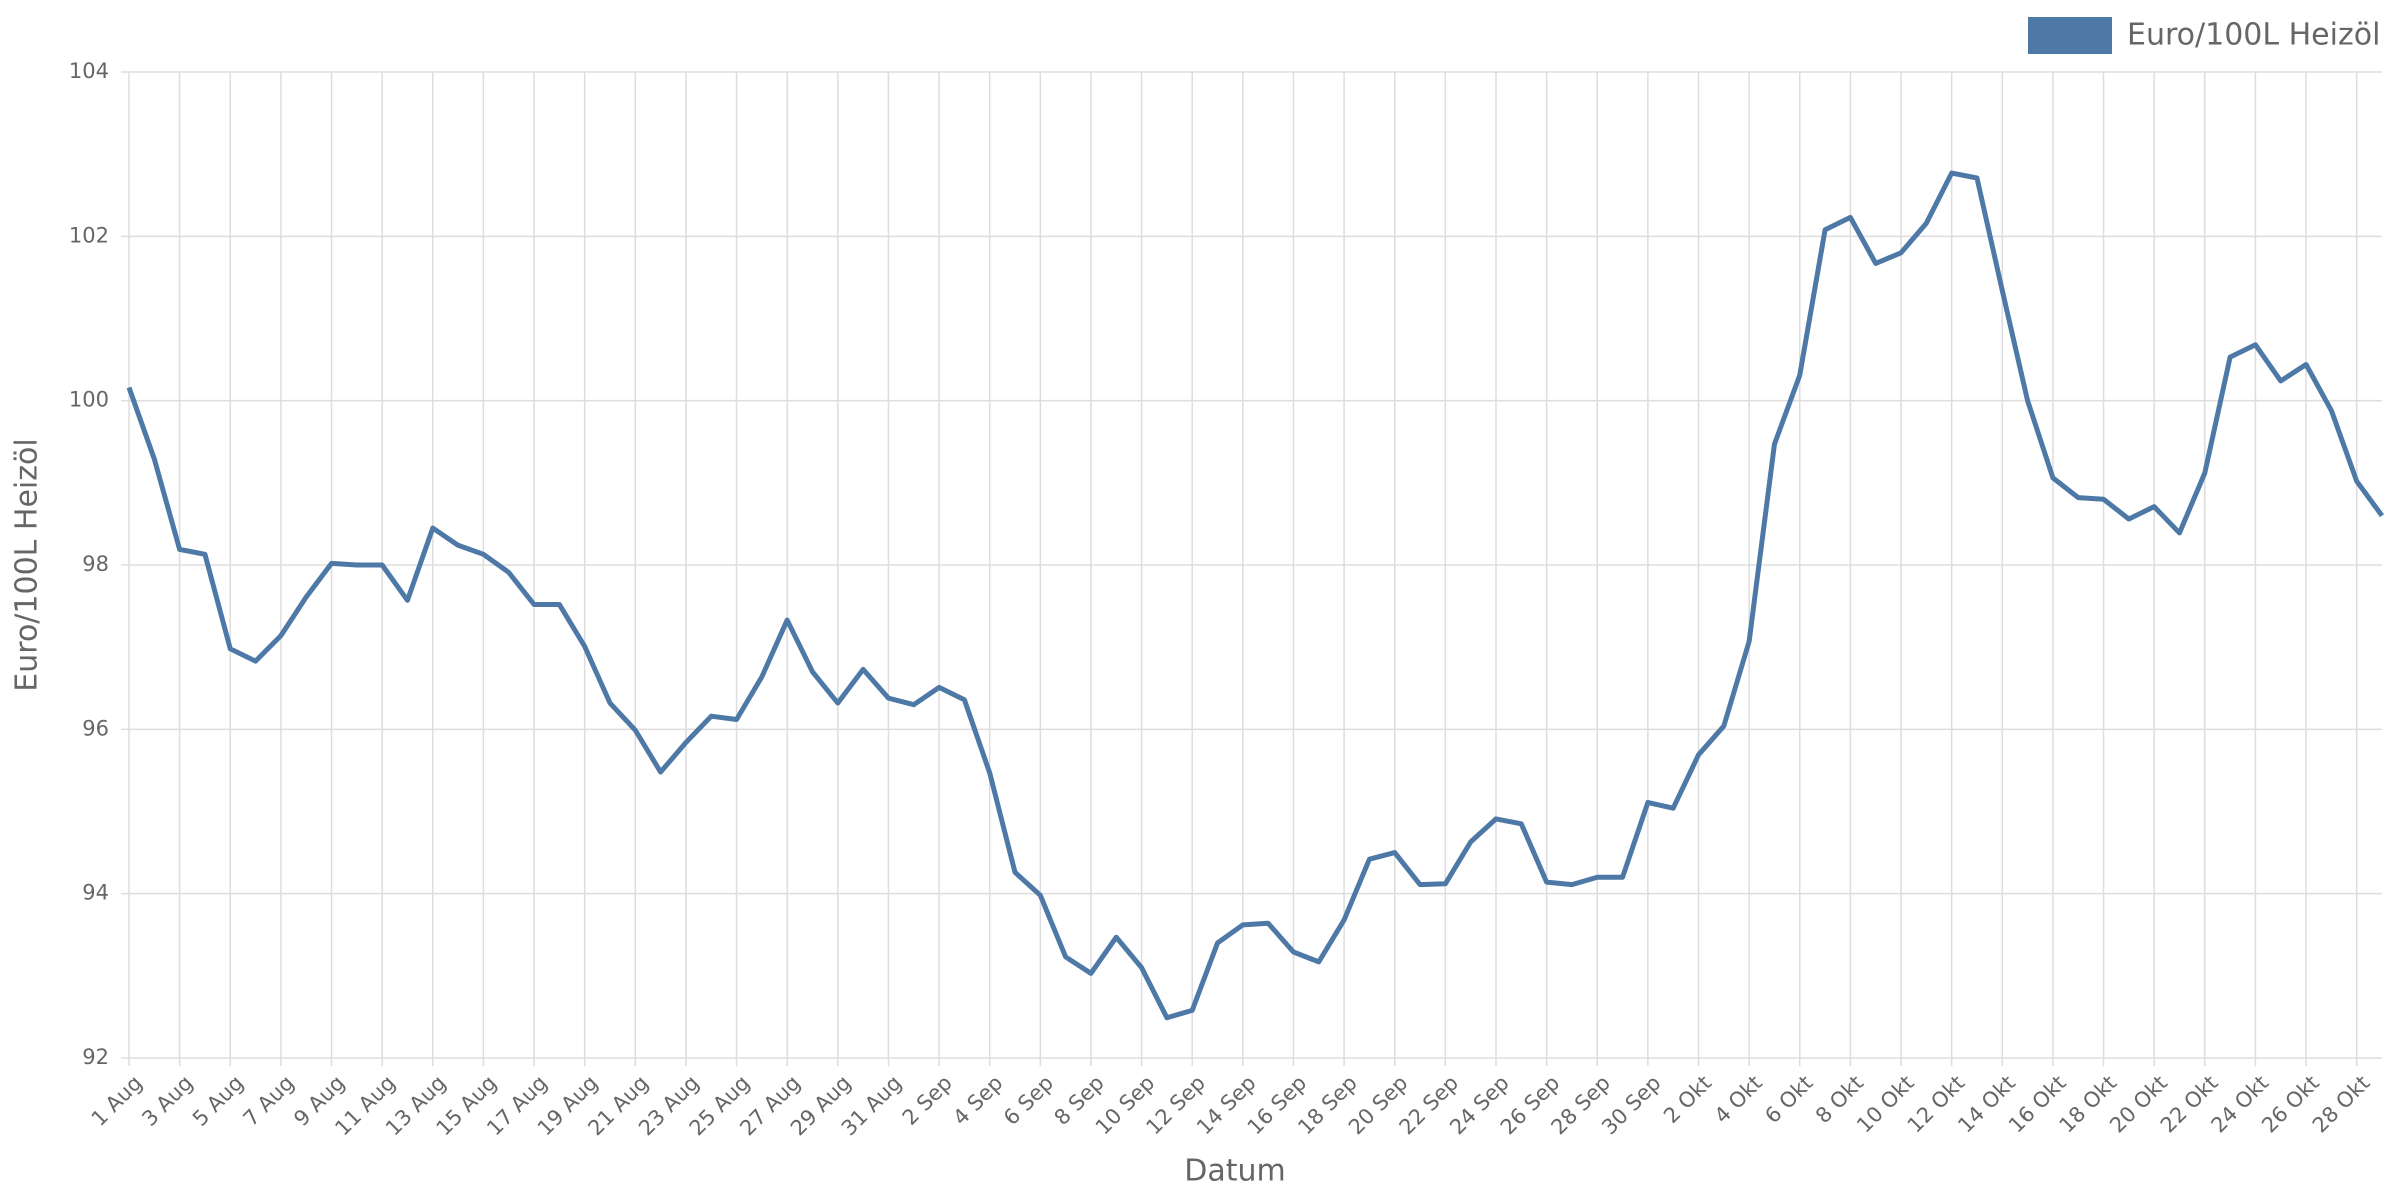 The width and height of the screenshot is (2400, 1200). What do you see at coordinates (977, 1100) in the screenshot?
I see `x-tick-label: 4 Sep` at bounding box center [977, 1100].